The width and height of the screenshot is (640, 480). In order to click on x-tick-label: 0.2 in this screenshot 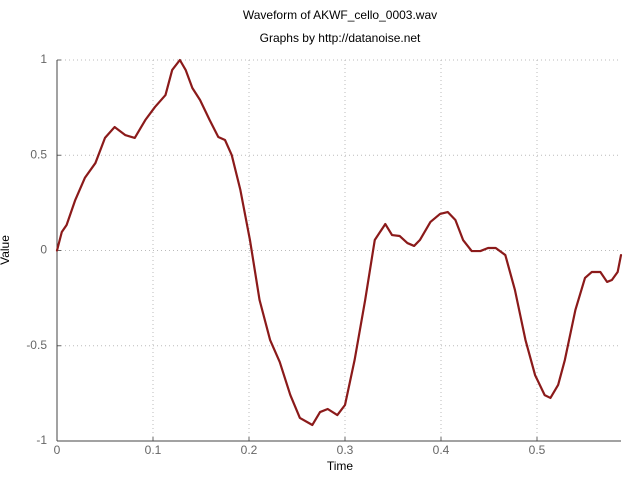, I will do `click(249, 450)`.